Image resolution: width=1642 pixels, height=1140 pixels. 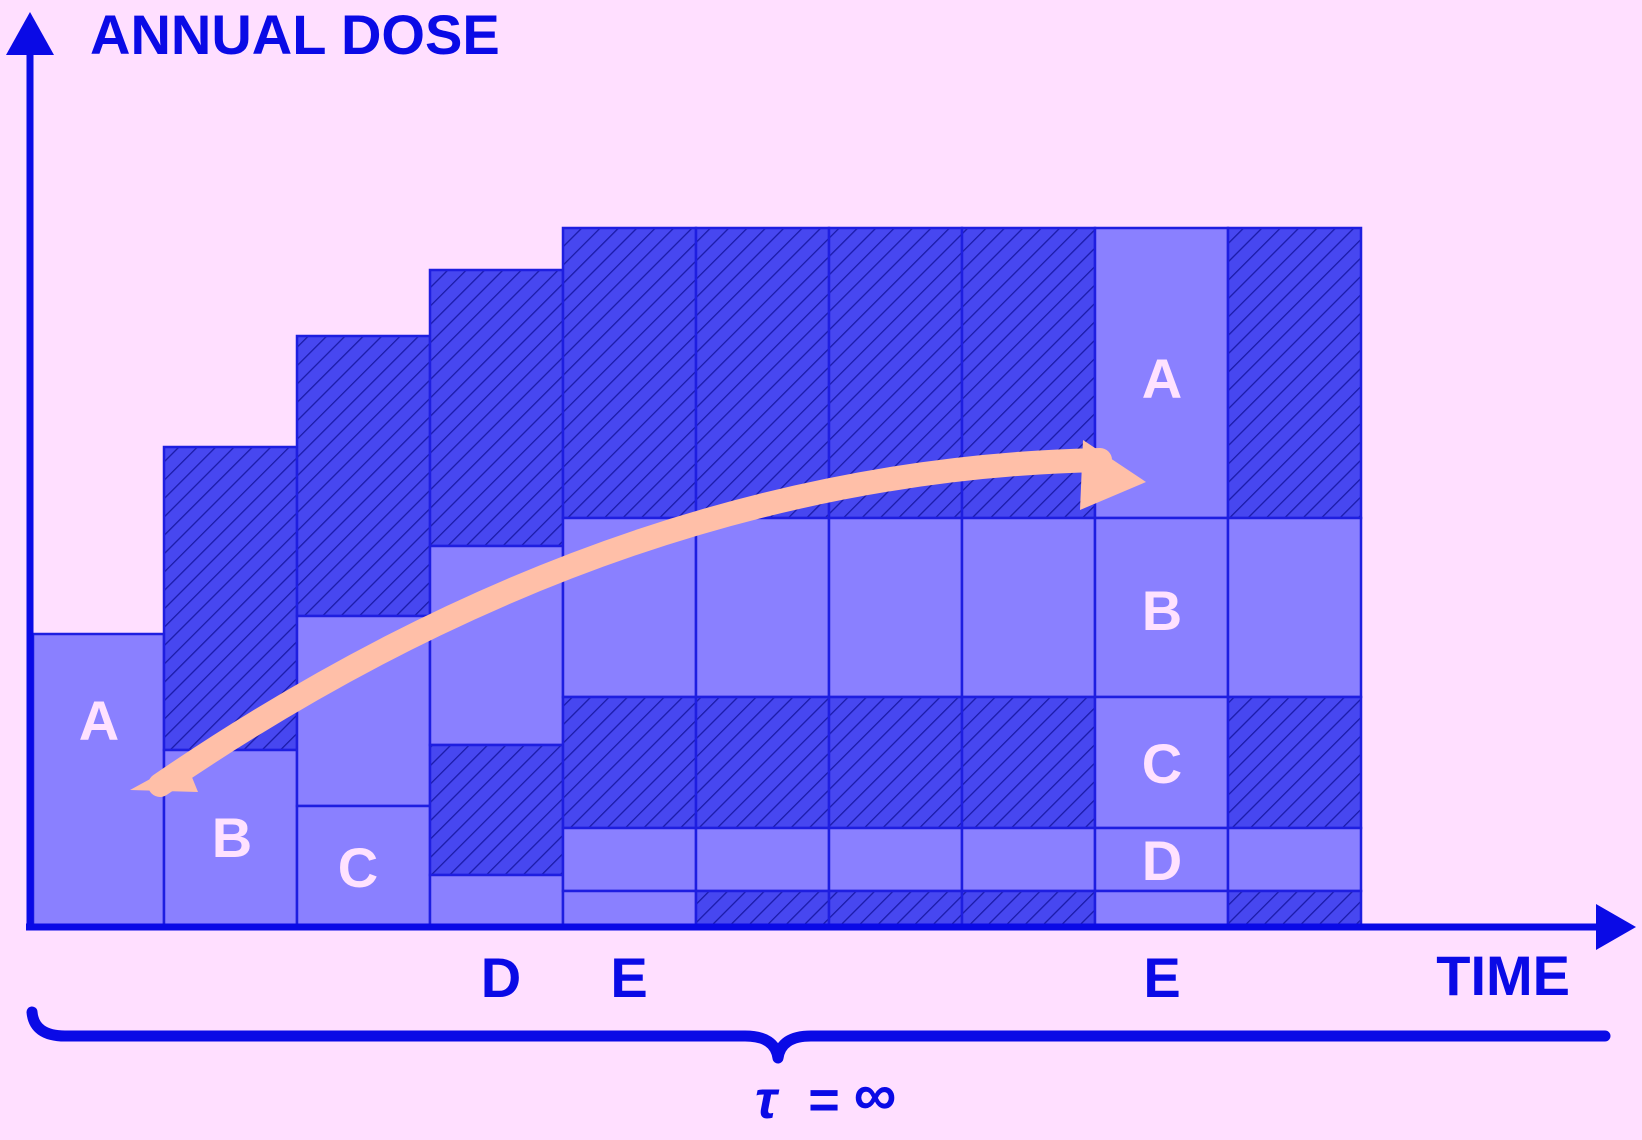 I want to click on block-label-c-ninth: C, so click(x=1162, y=763).